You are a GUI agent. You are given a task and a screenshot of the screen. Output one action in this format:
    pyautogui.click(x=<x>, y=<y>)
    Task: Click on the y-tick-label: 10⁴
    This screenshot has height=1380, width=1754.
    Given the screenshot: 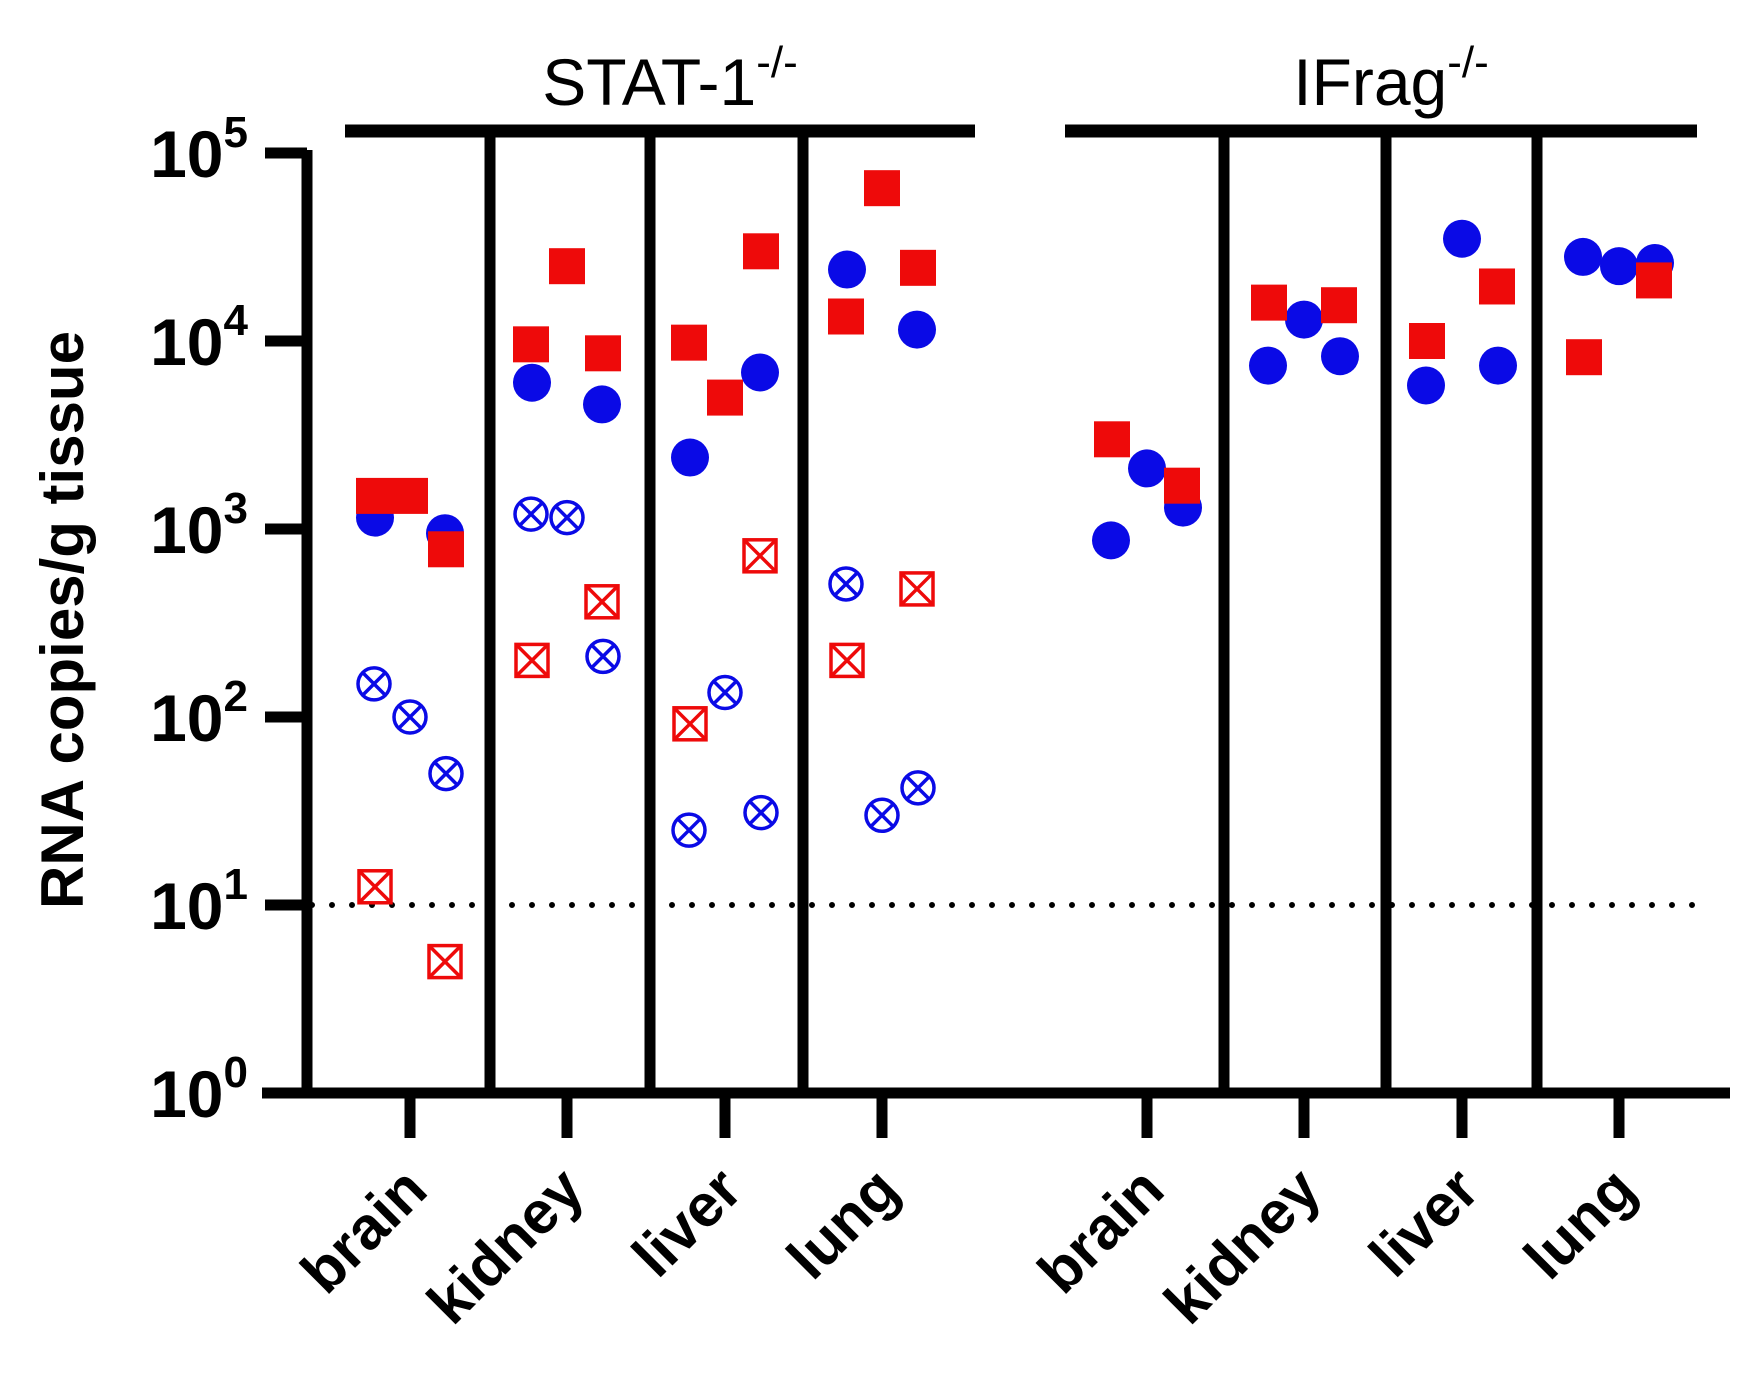 What is the action you would take?
    pyautogui.click(x=199, y=337)
    